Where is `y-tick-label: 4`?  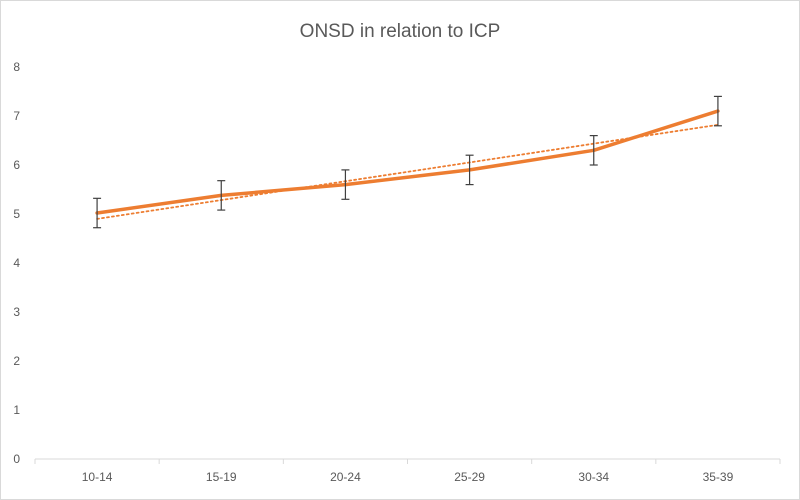 y-tick-label: 4 is located at coordinates (16, 263).